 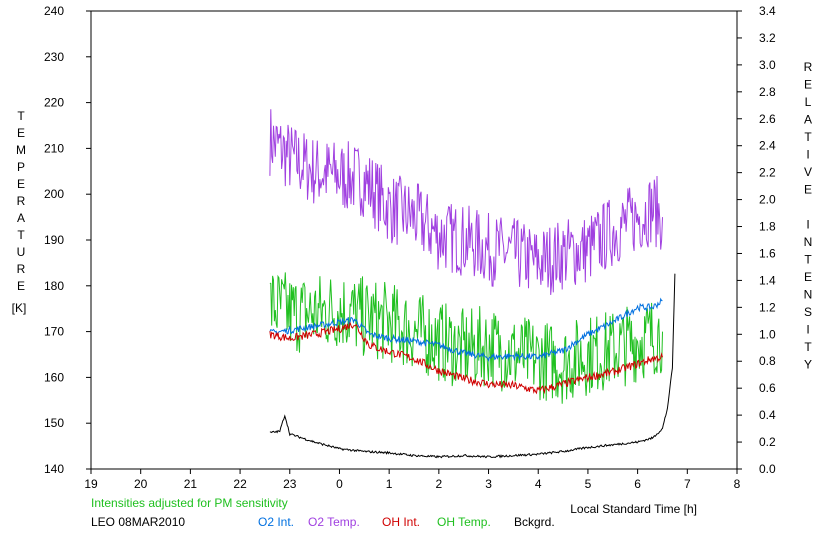 I want to click on y-left-tick-label: 180, so click(x=54, y=286).